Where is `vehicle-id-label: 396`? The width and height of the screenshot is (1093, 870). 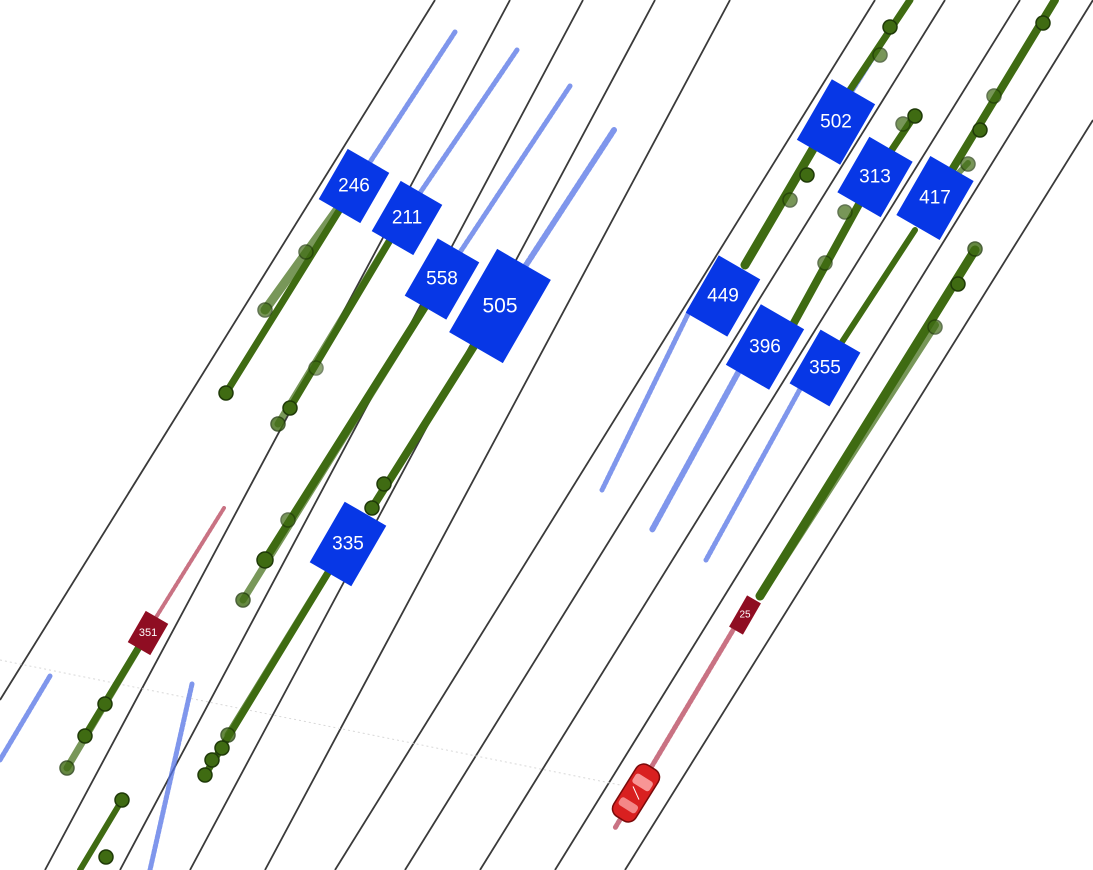
vehicle-id-label: 396 is located at coordinates (765, 347).